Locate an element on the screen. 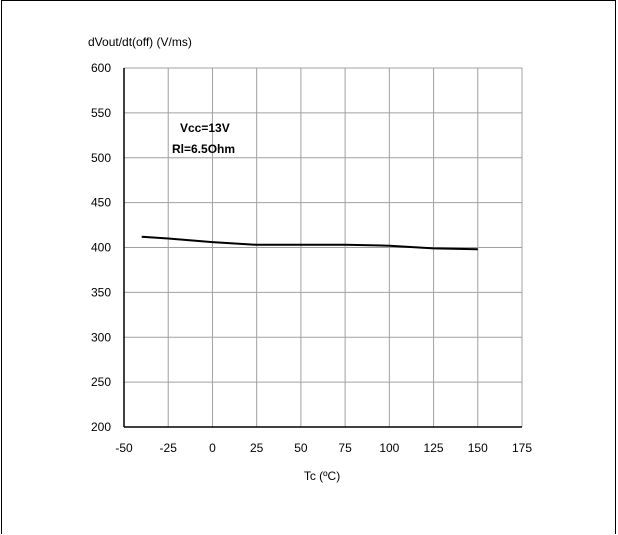 The image size is (618, 535). y-tick-label: 350 is located at coordinates (101, 292).